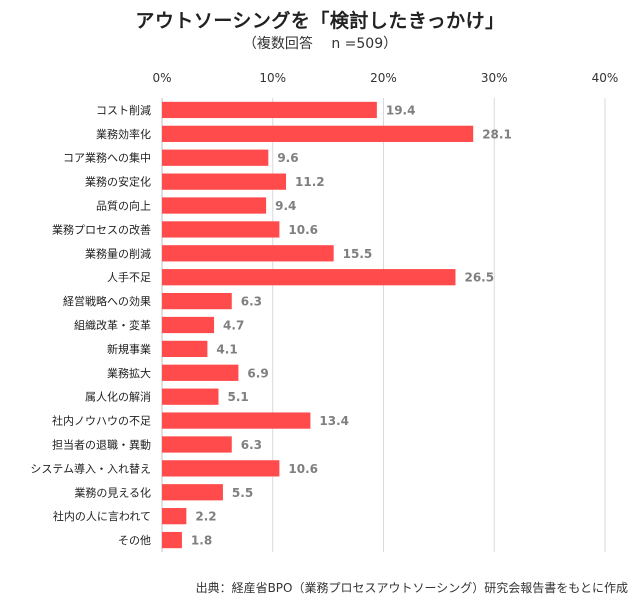 The height and width of the screenshot is (604, 640). Describe the element at coordinates (320, 21) in the screenshot. I see `chart-title: アウトソーシングを「検討したきっかけ」` at that location.